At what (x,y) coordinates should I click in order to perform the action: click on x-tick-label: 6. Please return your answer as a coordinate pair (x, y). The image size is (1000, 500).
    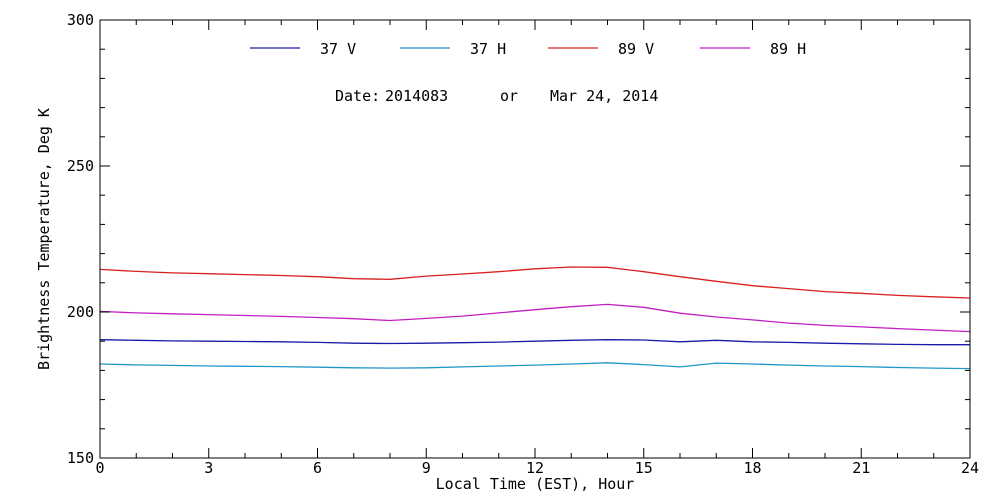
    Looking at the image, I should click on (317, 468).